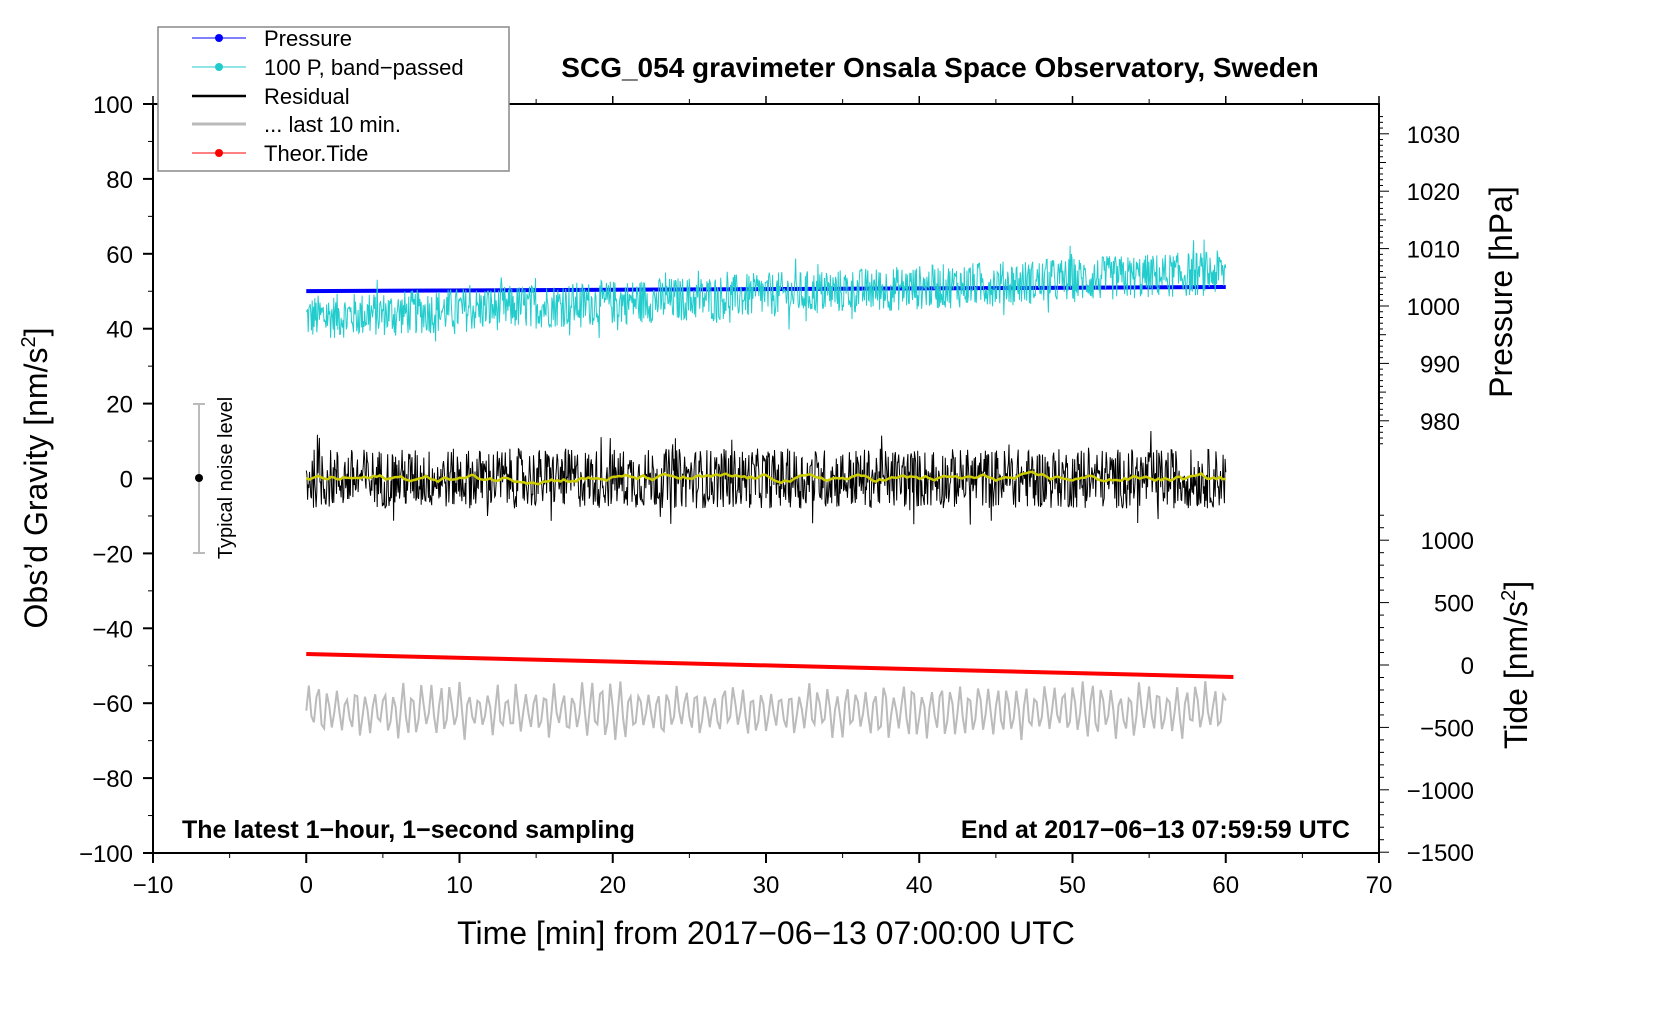 This screenshot has height=1020, width=1660. I want to click on series-residual-smoothed, so click(765, 478).